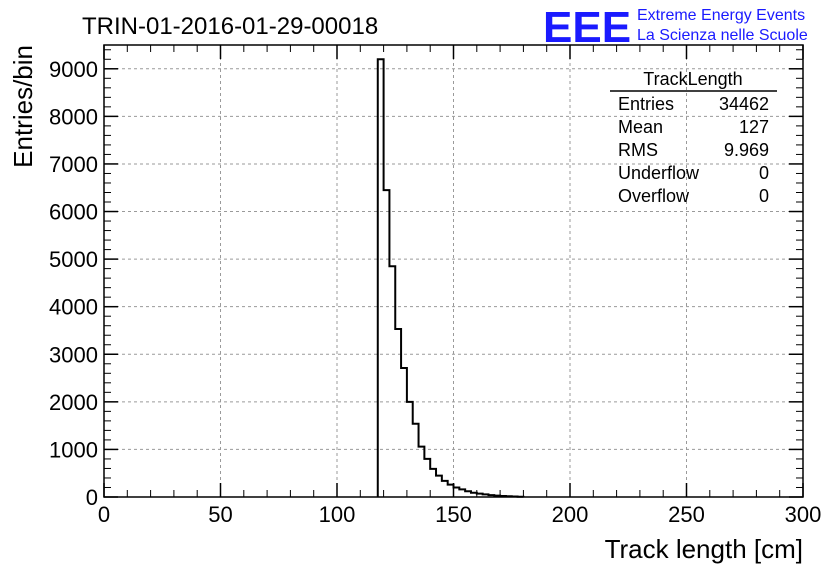 This screenshot has height=572, width=836. What do you see at coordinates (73, 449) in the screenshot?
I see `y-tick-label: 1000` at bounding box center [73, 449].